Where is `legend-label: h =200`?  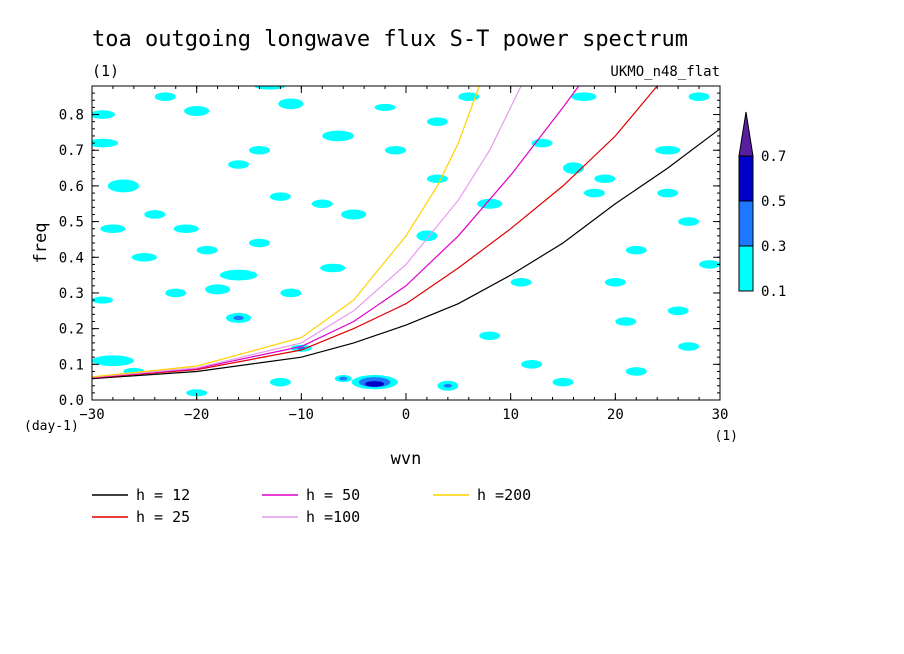
legend-label: h =200 is located at coordinates (504, 495).